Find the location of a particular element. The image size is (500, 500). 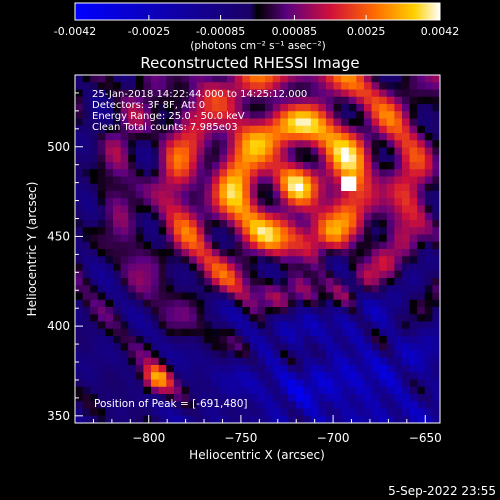

x-tick-label: −700 is located at coordinates (333, 438).